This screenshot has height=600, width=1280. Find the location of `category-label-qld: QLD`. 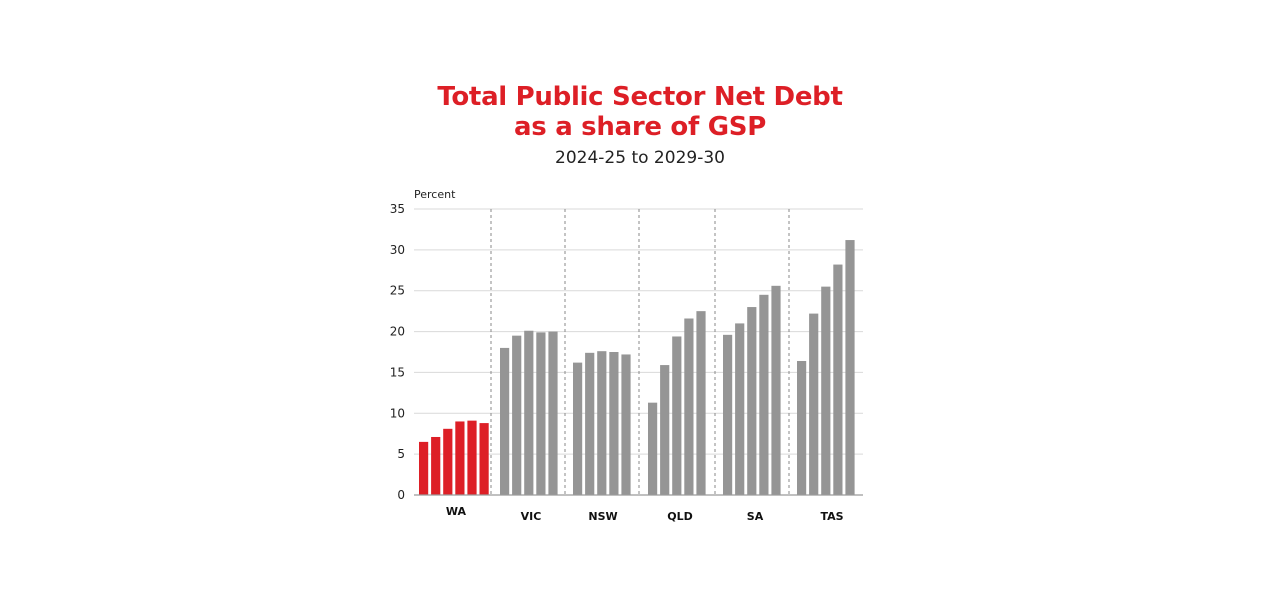

category-label-qld: QLD is located at coordinates (680, 516).